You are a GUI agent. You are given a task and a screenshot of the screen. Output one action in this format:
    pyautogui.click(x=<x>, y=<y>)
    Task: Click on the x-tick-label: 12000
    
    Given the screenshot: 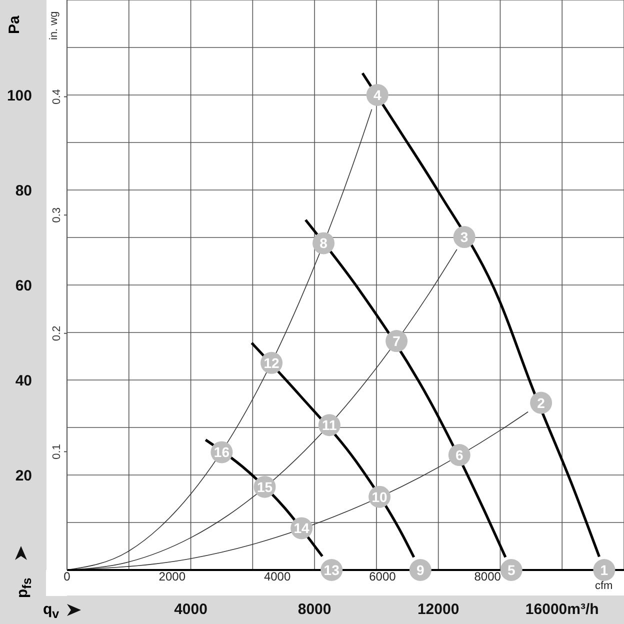 What is the action you would take?
    pyautogui.click(x=438, y=609)
    